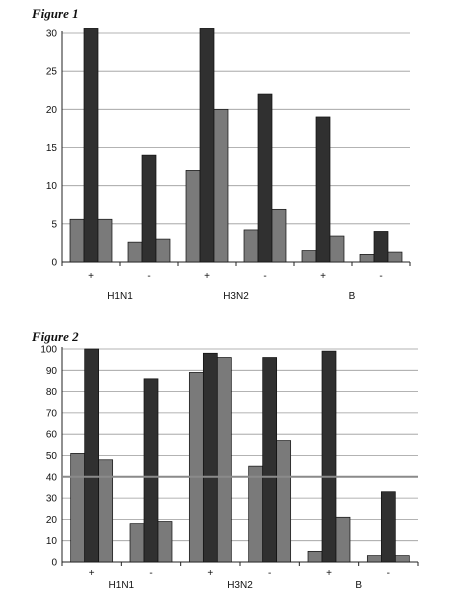 This screenshot has width=474, height=604. What do you see at coordinates (358, 585) in the screenshot?
I see `fig2-group-label: B` at bounding box center [358, 585].